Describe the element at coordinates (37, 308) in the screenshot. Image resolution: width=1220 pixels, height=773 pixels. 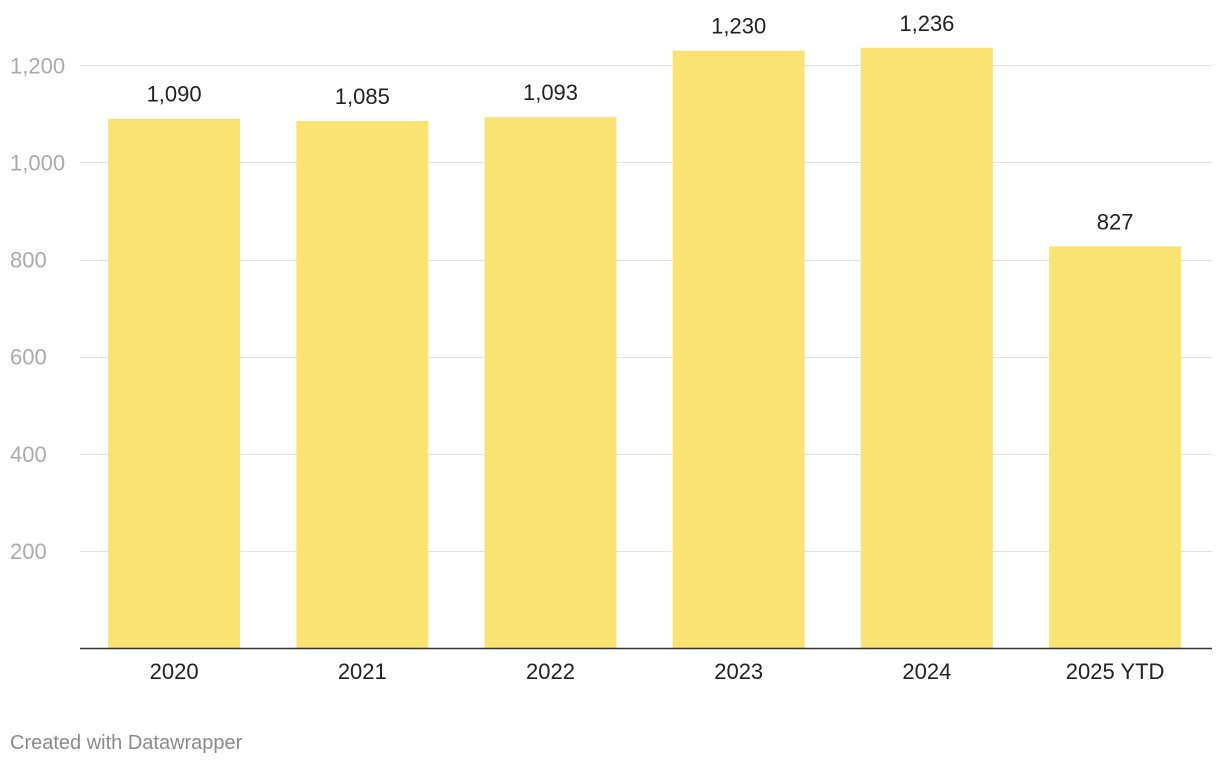
I see `y-axis-tick-labels: 200 400 600 800 1,000 1,200` at that location.